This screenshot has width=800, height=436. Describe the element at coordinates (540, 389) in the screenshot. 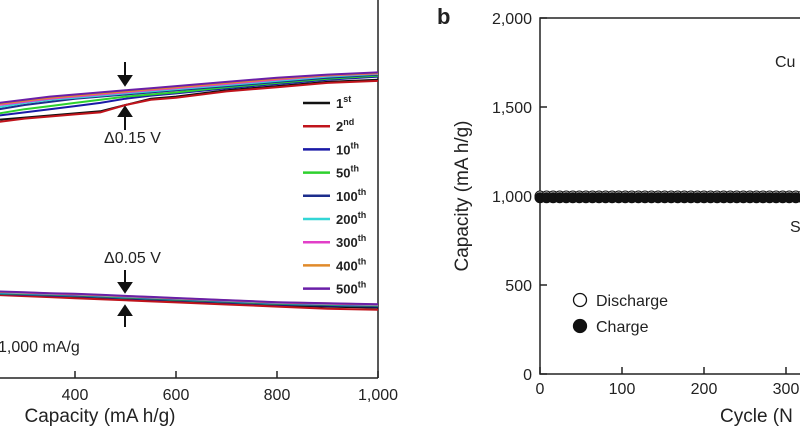

I see `x-tick-label: 0` at that location.